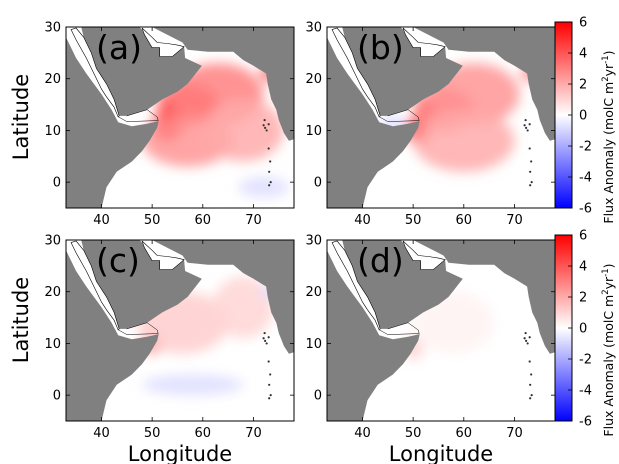 The height and width of the screenshot is (464, 619). What do you see at coordinates (585, 422) in the screenshot?
I see `colorbar-tick-label: -6` at bounding box center [585, 422].